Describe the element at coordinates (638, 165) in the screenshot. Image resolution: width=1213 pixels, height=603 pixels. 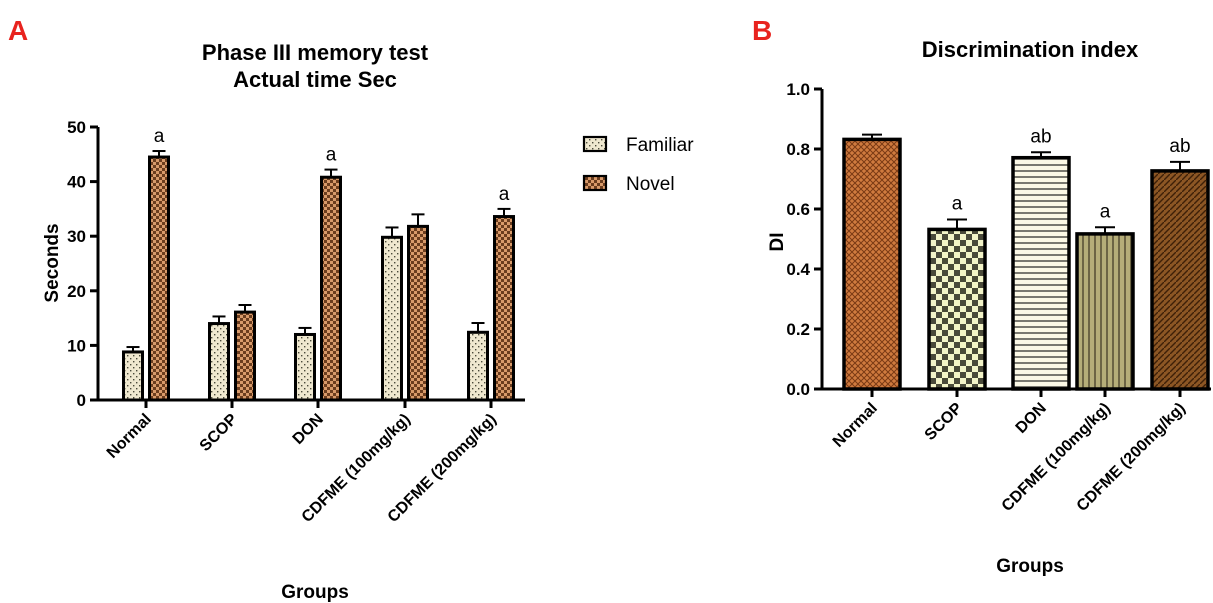
I see `chart-a-legend: Familiar Novel` at that location.